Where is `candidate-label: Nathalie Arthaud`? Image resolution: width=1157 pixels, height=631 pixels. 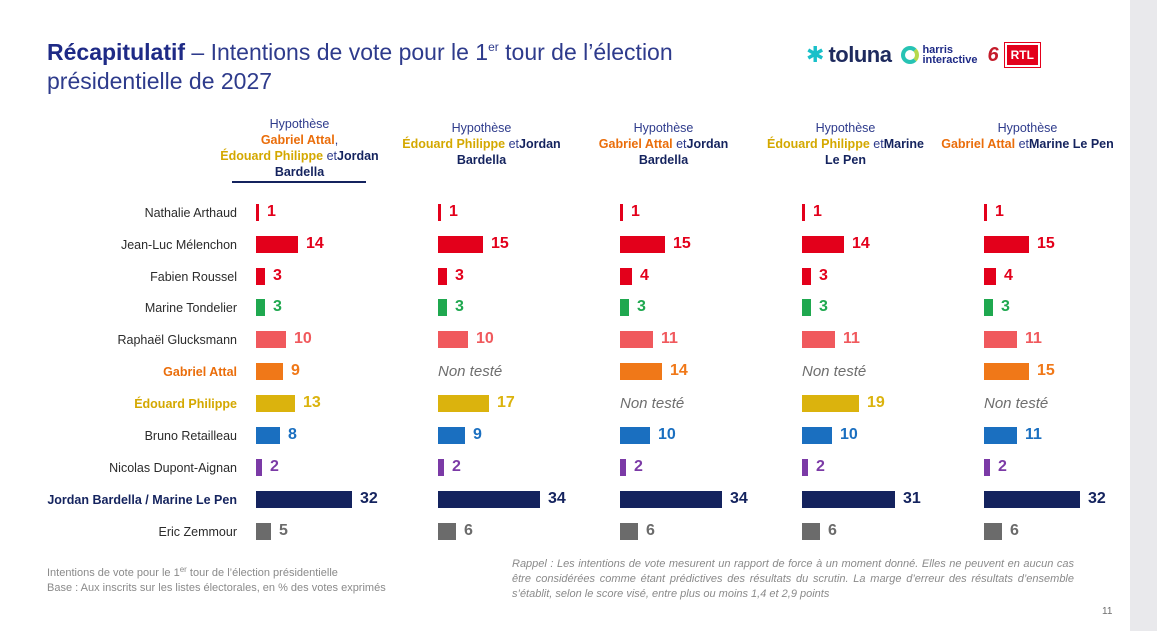 candidate-label: Nathalie Arthaud is located at coordinates (190, 213).